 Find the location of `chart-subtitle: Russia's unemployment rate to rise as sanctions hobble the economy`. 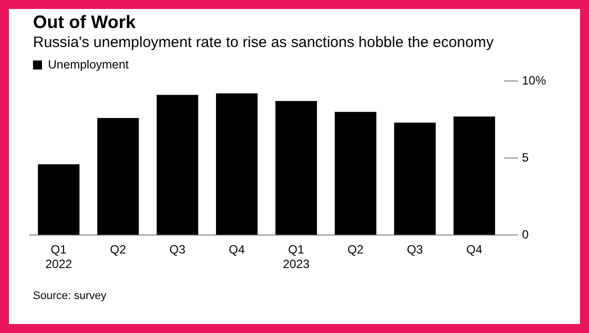

chart-subtitle: Russia's unemployment rate to rise as sanctions hobble the economy is located at coordinates (264, 43).